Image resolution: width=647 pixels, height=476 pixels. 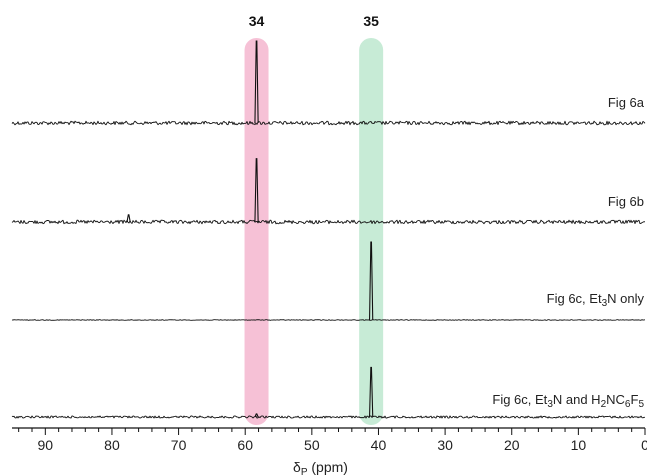 What do you see at coordinates (257, 21) in the screenshot?
I see `band-label-34: 34` at bounding box center [257, 21].